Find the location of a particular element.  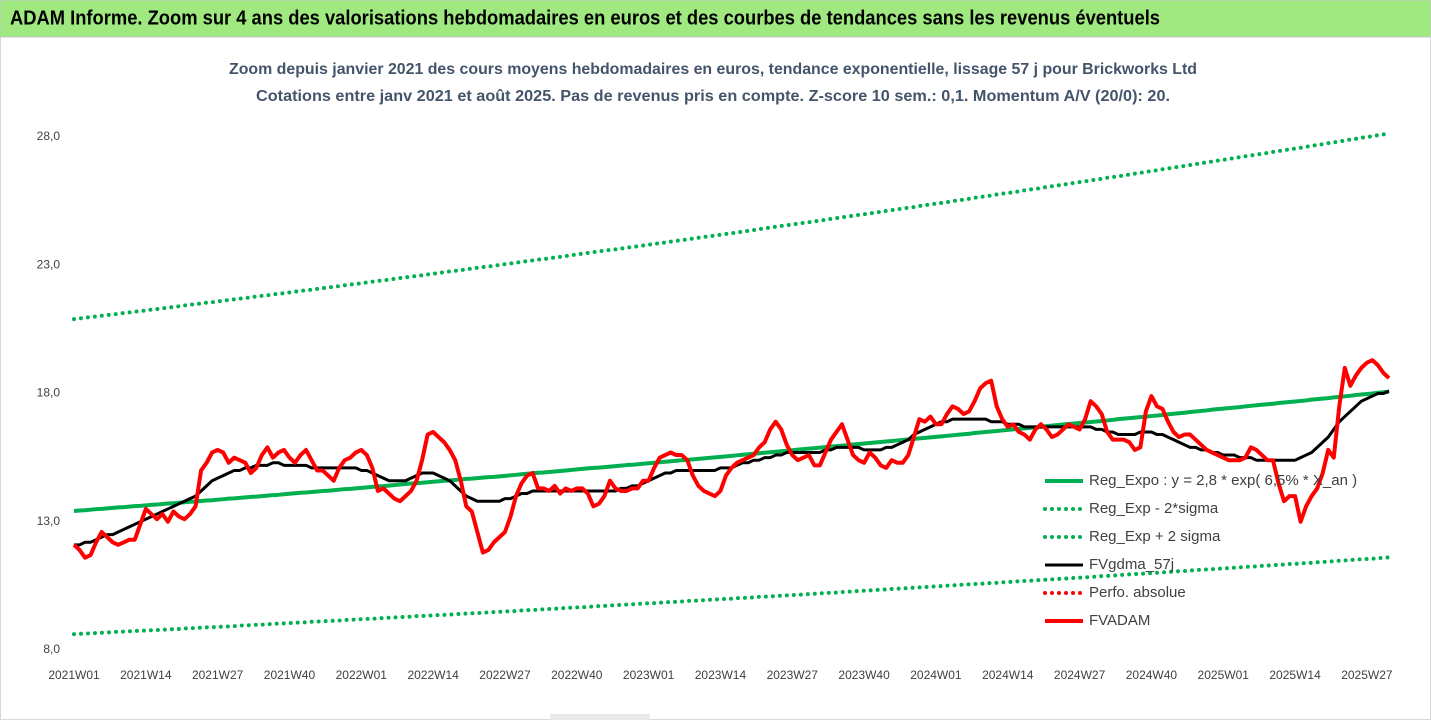

header-bar is located at coordinates (715, 19).